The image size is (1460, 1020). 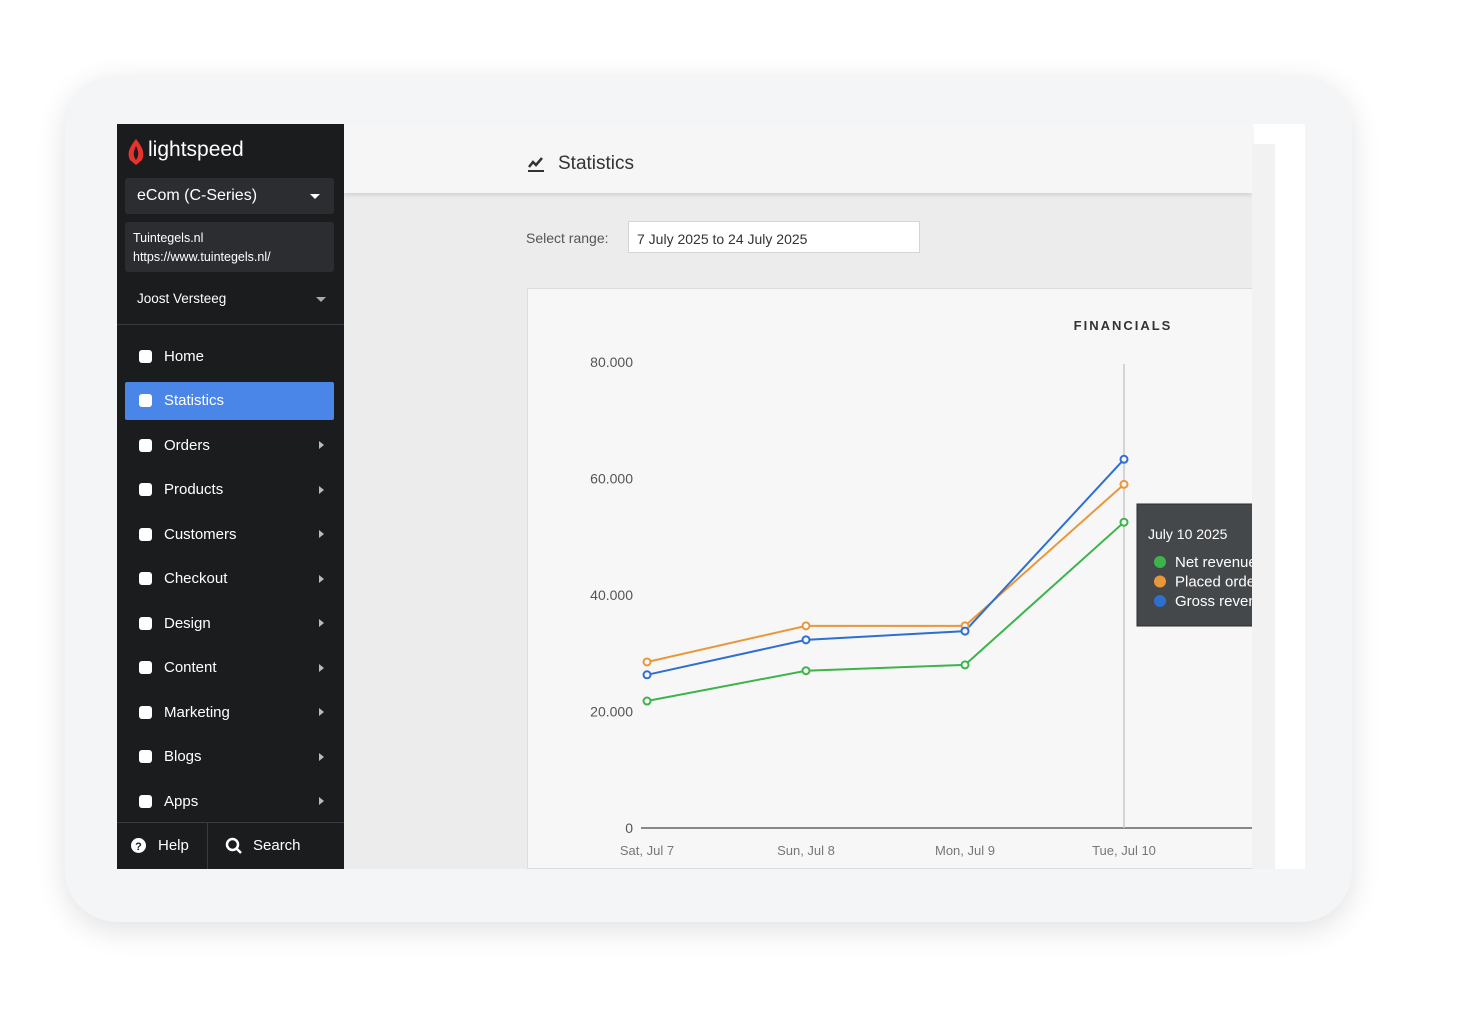 What do you see at coordinates (611, 362) in the screenshot?
I see `y-tick-label: 80.000` at bounding box center [611, 362].